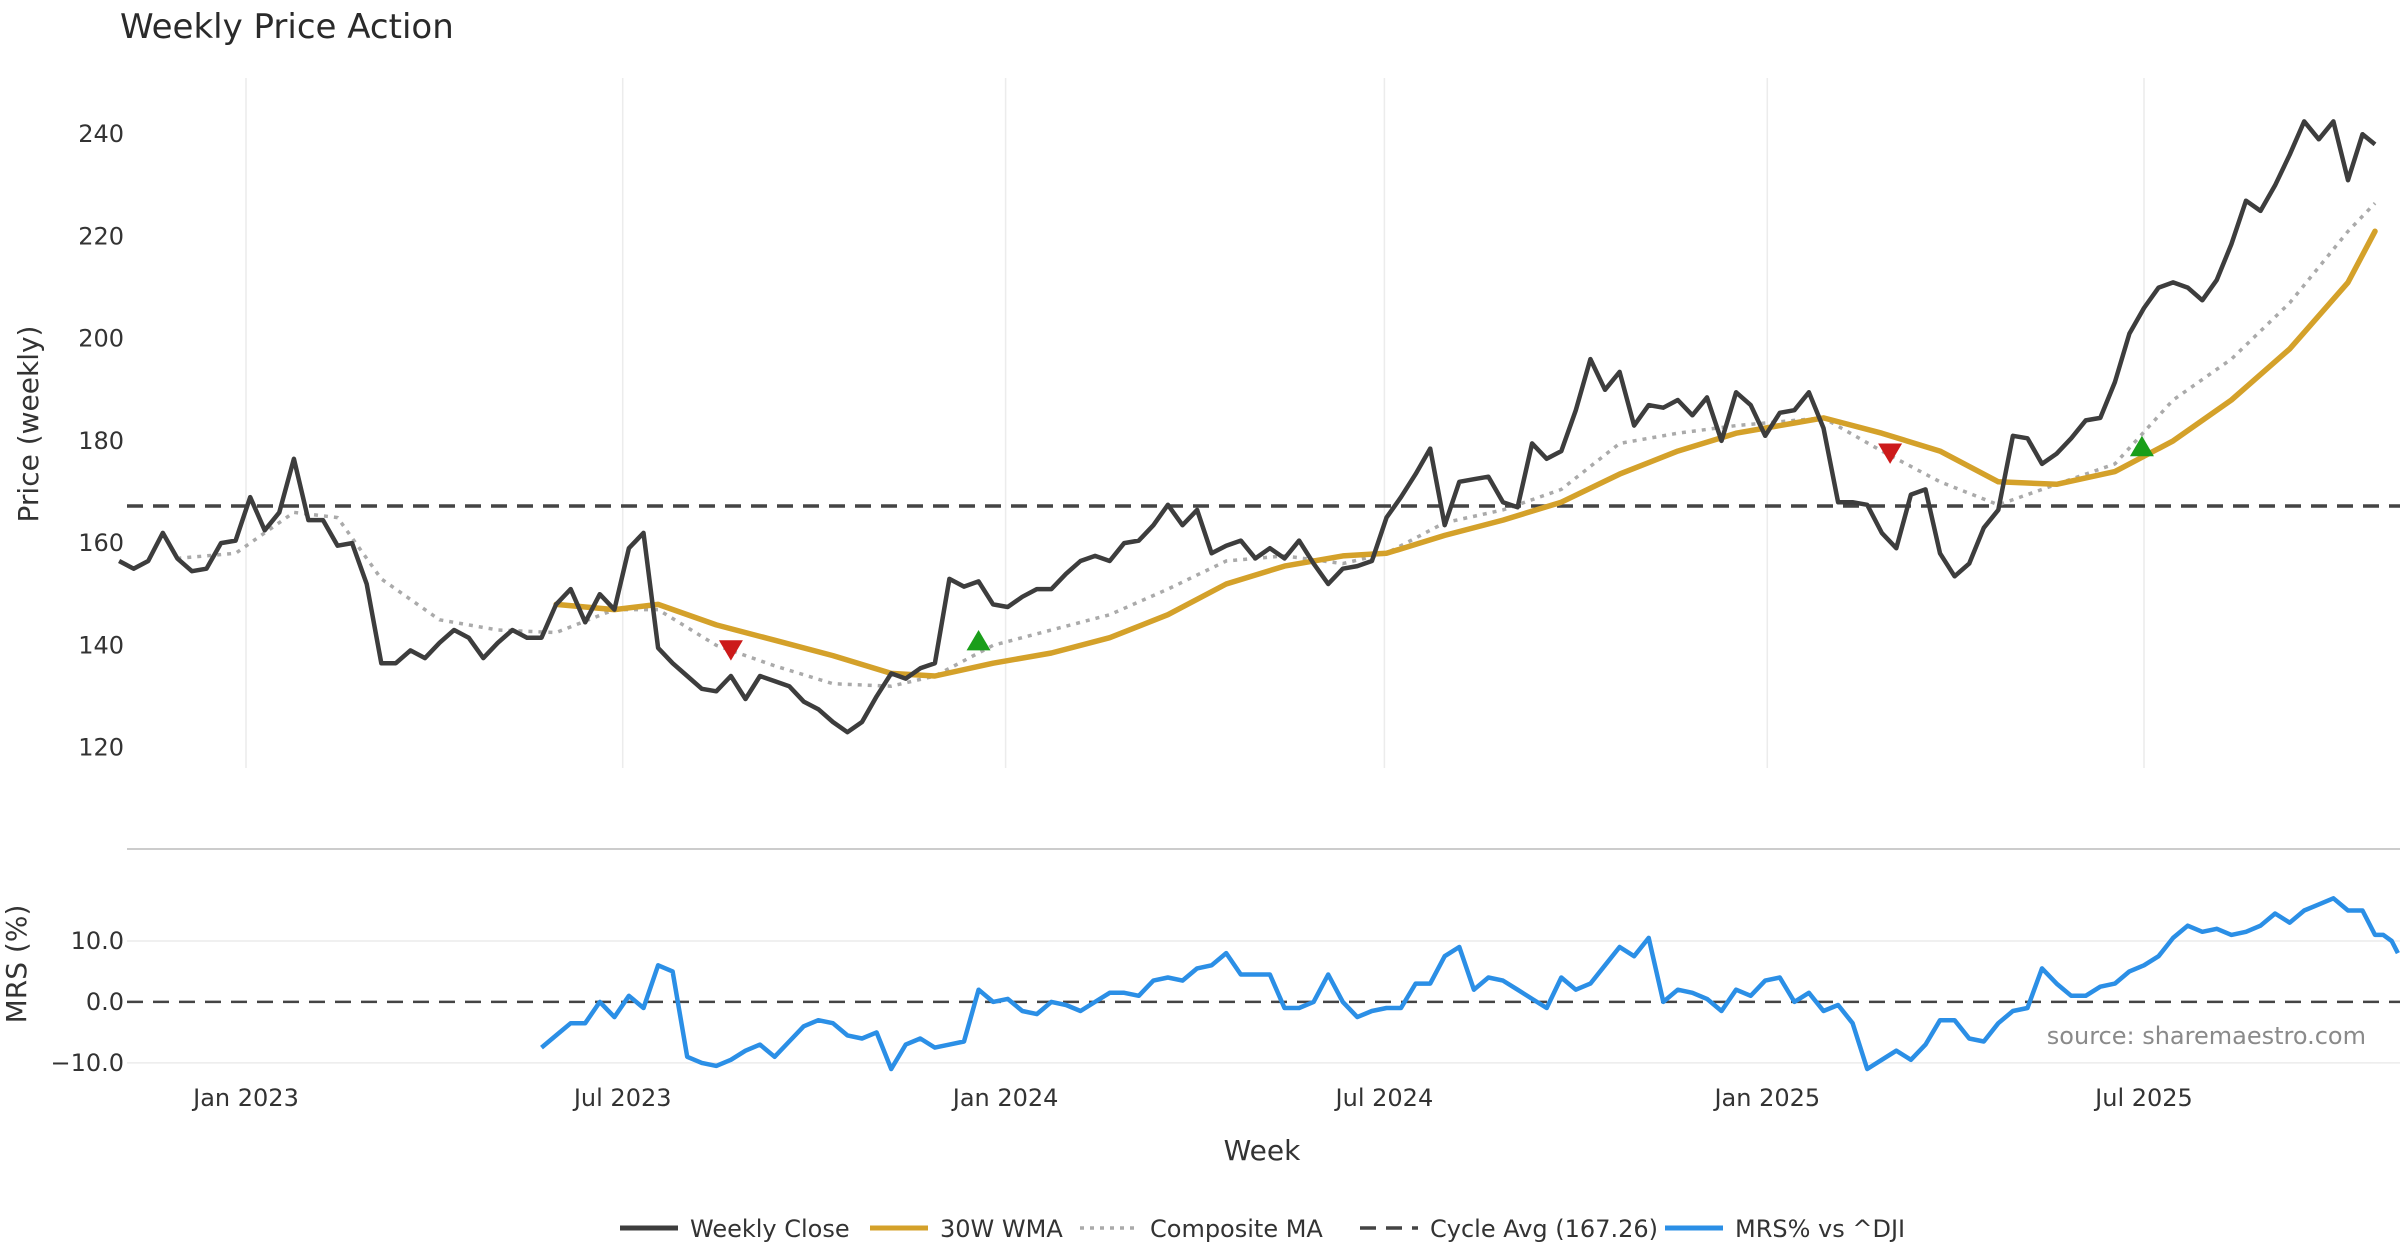  Describe the element at coordinates (101, 134) in the screenshot. I see `price-y-tick-label: 240` at that location.